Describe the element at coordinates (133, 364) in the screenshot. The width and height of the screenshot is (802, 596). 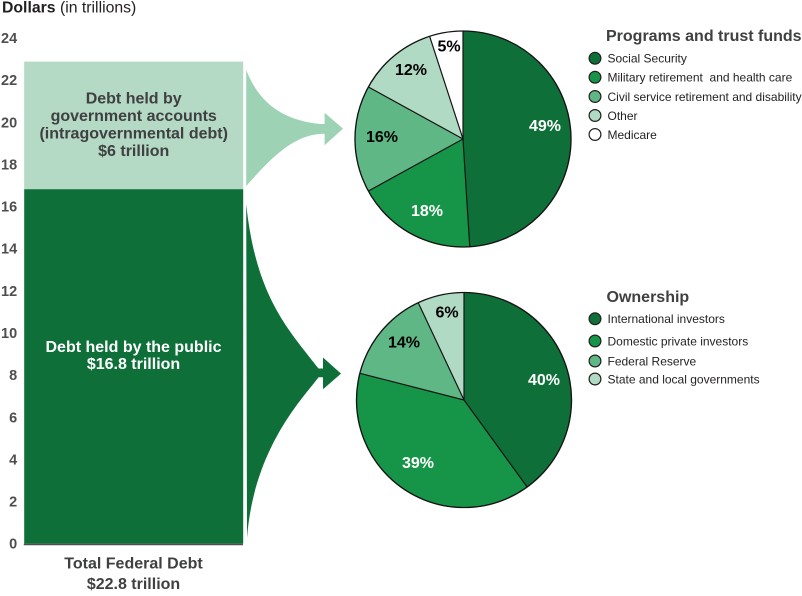
I see `svg-text: $16.8 trillion` at that location.